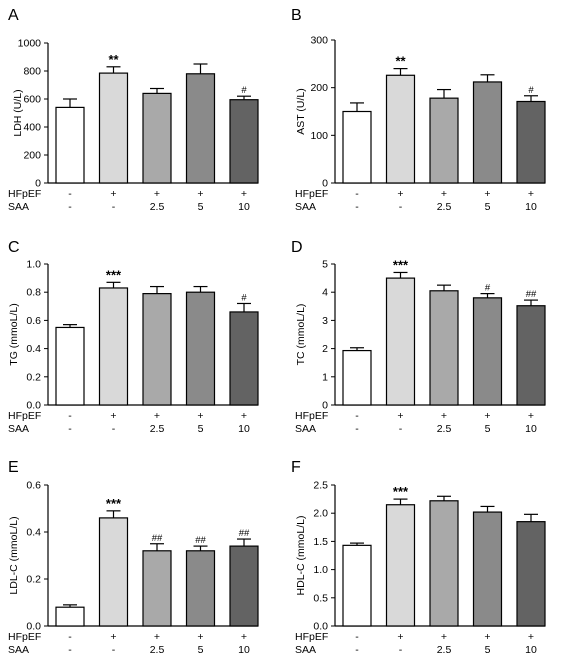 This screenshot has height=664, width=564. Describe the element at coordinates (319, 88) in the screenshot. I see `y-tick-label: 200` at that location.